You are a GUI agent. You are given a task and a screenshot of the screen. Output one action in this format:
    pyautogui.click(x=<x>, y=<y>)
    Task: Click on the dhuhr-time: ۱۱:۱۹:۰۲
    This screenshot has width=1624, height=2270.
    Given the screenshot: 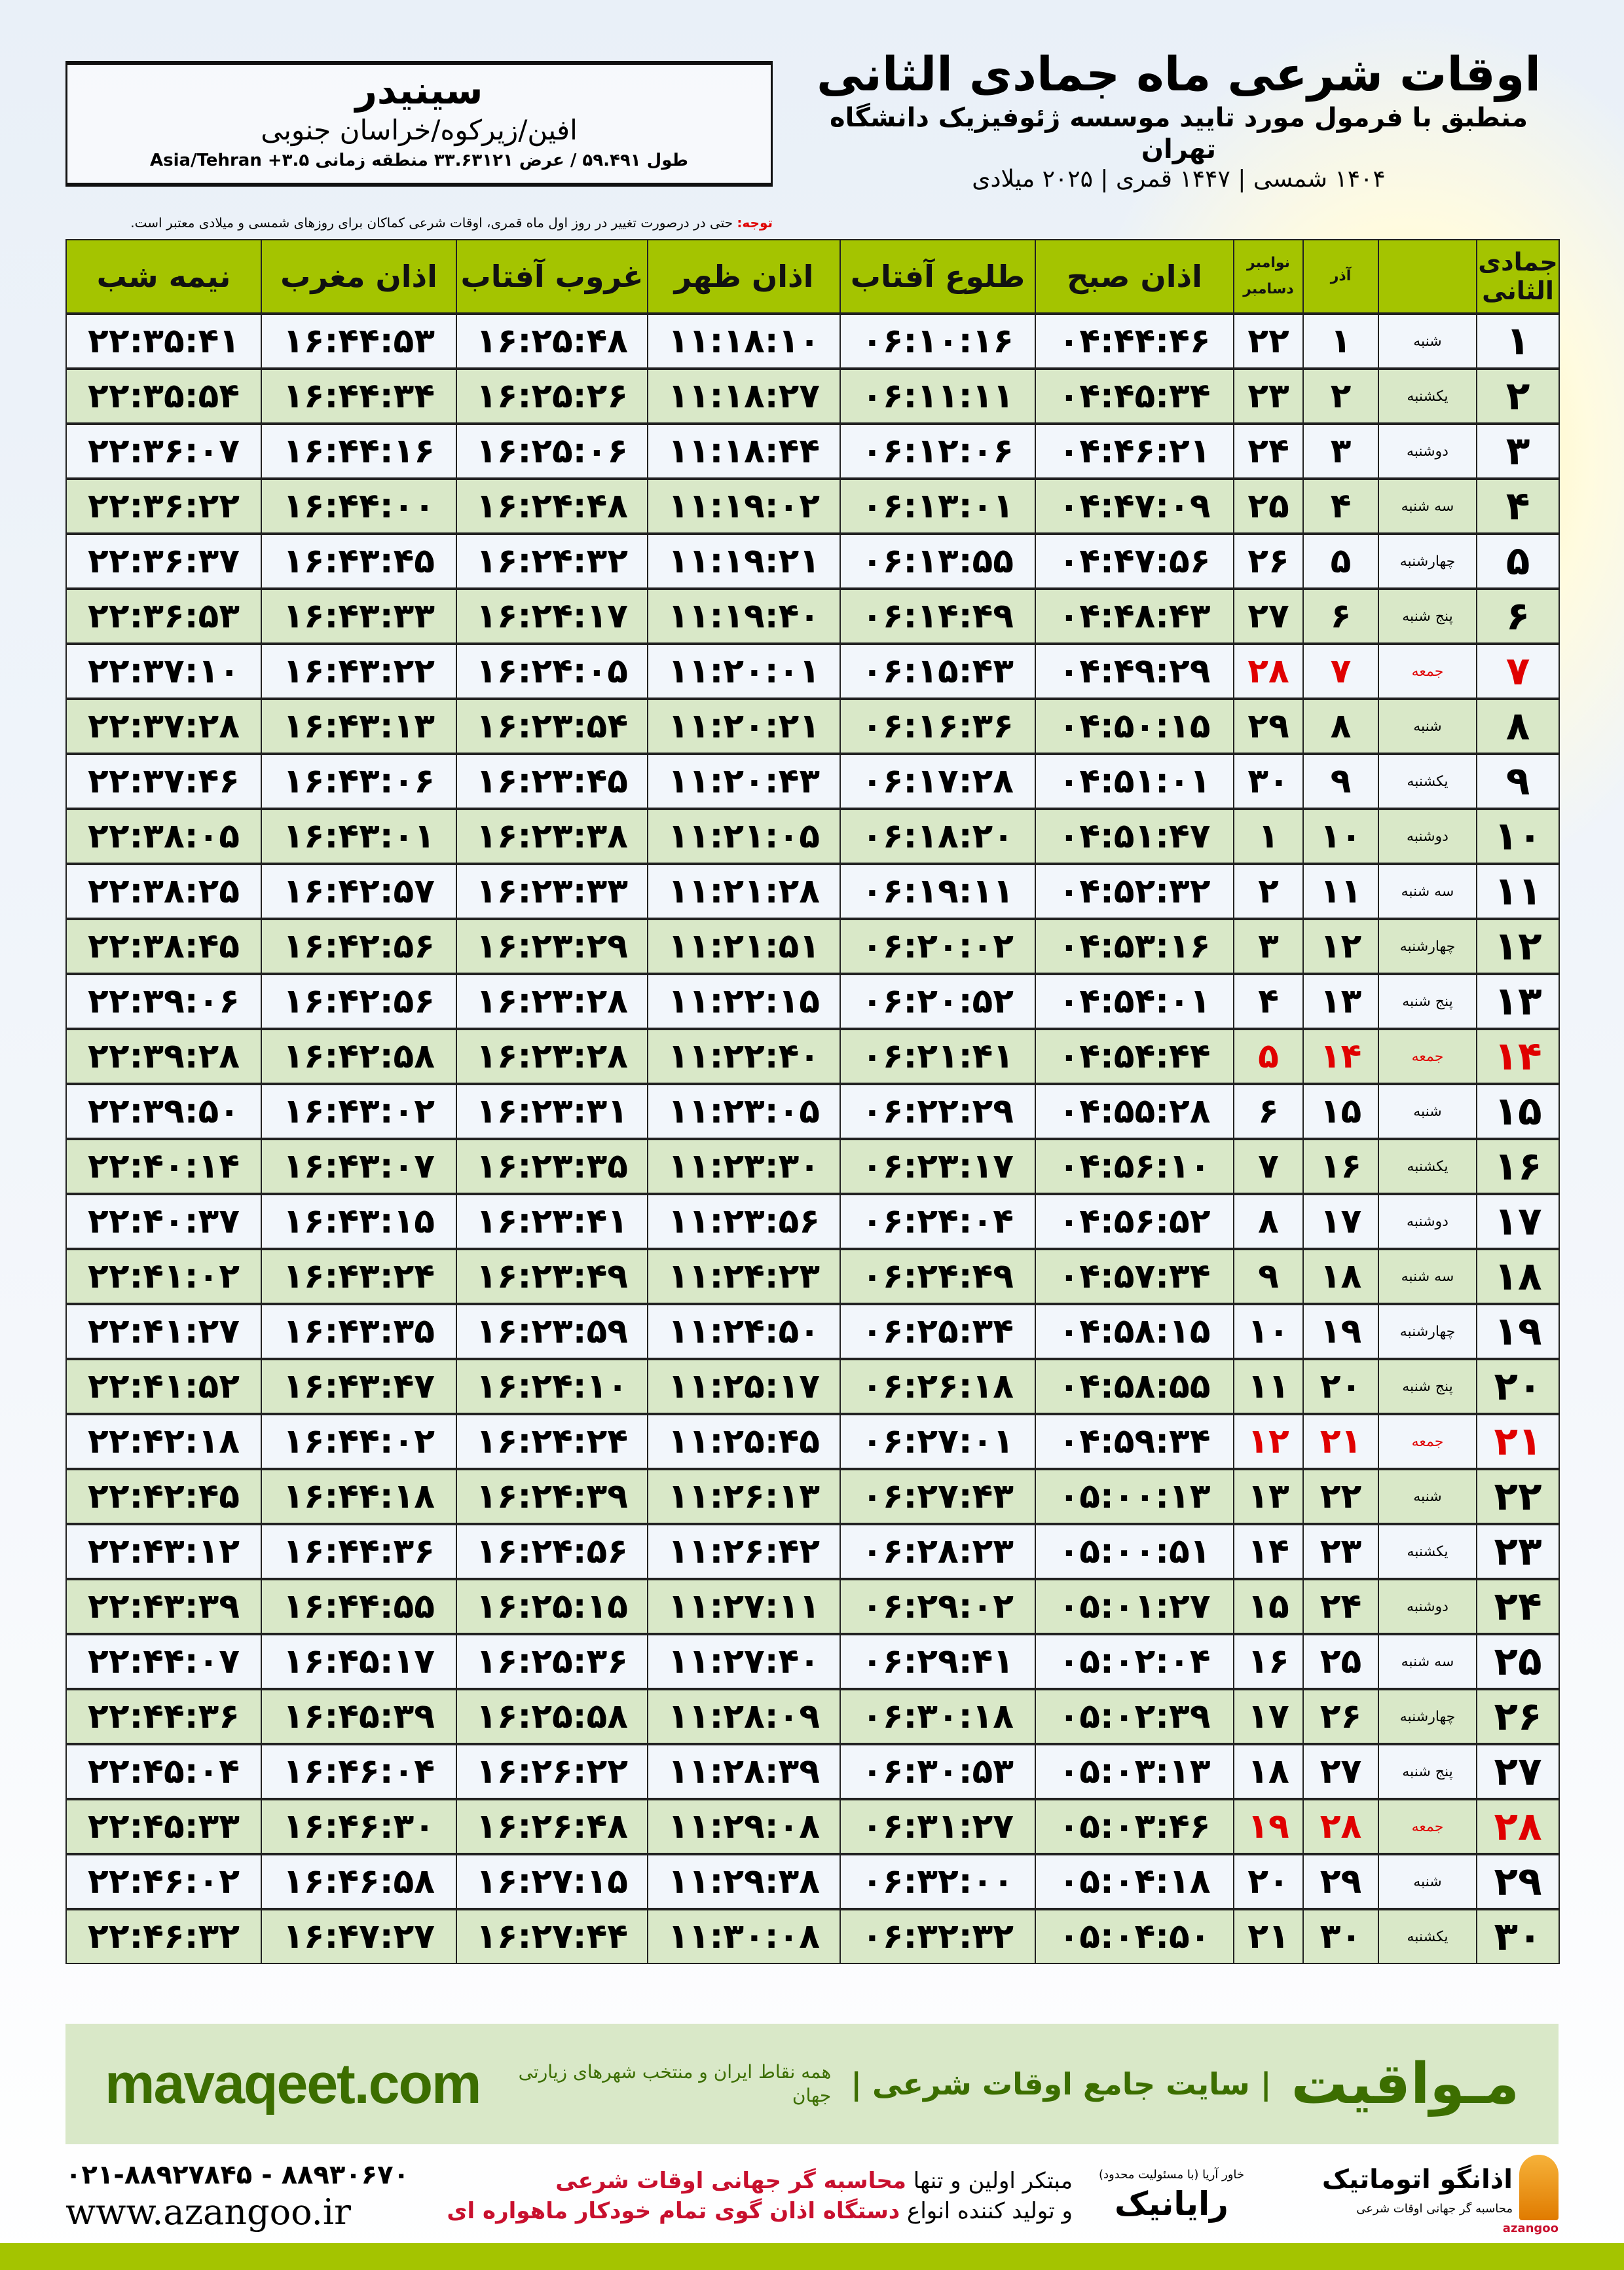 What is the action you would take?
    pyautogui.click(x=744, y=505)
    